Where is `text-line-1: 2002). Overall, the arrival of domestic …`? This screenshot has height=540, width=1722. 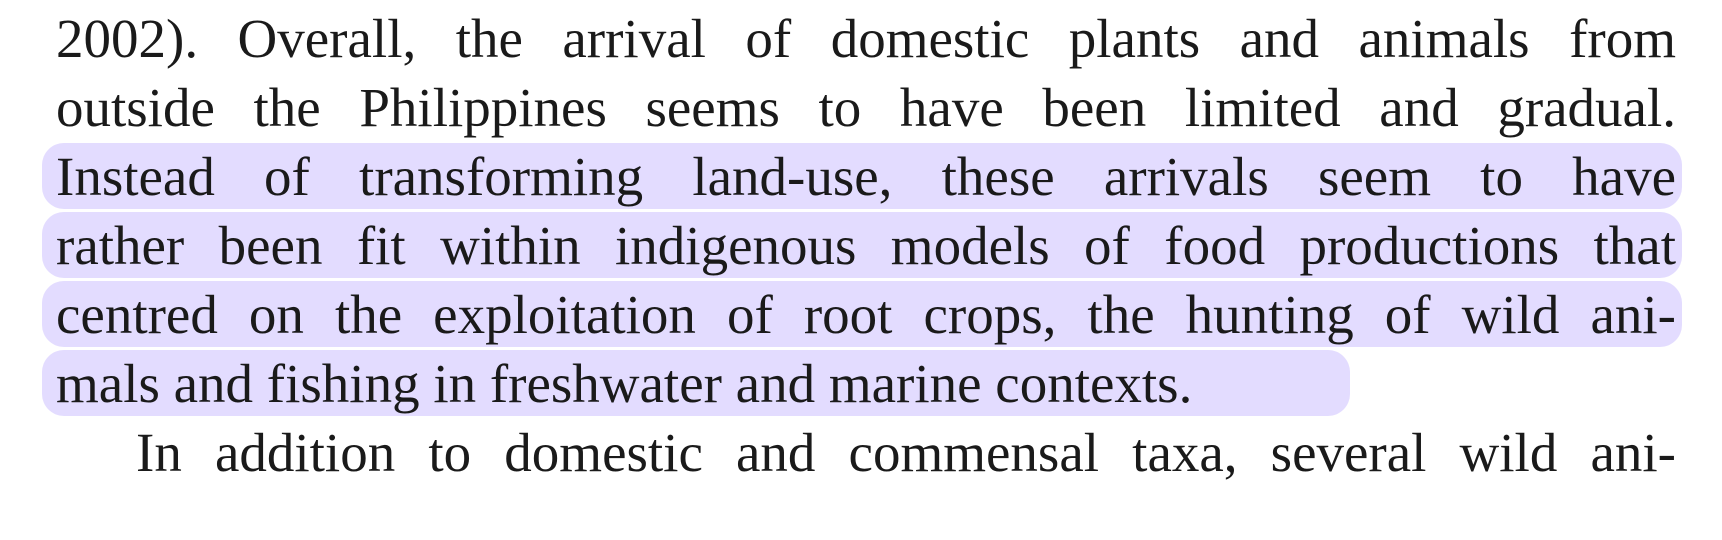 text-line-1: 2002). Overall, the arrival of domestic … is located at coordinates (866, 38).